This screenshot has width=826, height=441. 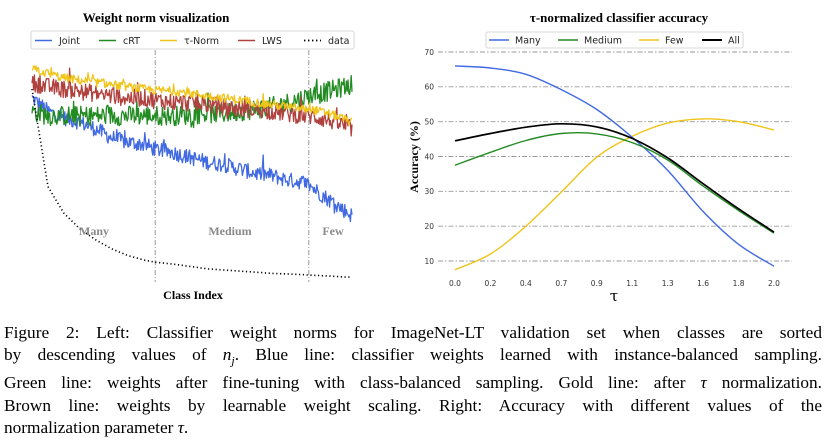 I want to click on legend: Joint cRT τ-Norm LWS data, so click(x=192, y=40).